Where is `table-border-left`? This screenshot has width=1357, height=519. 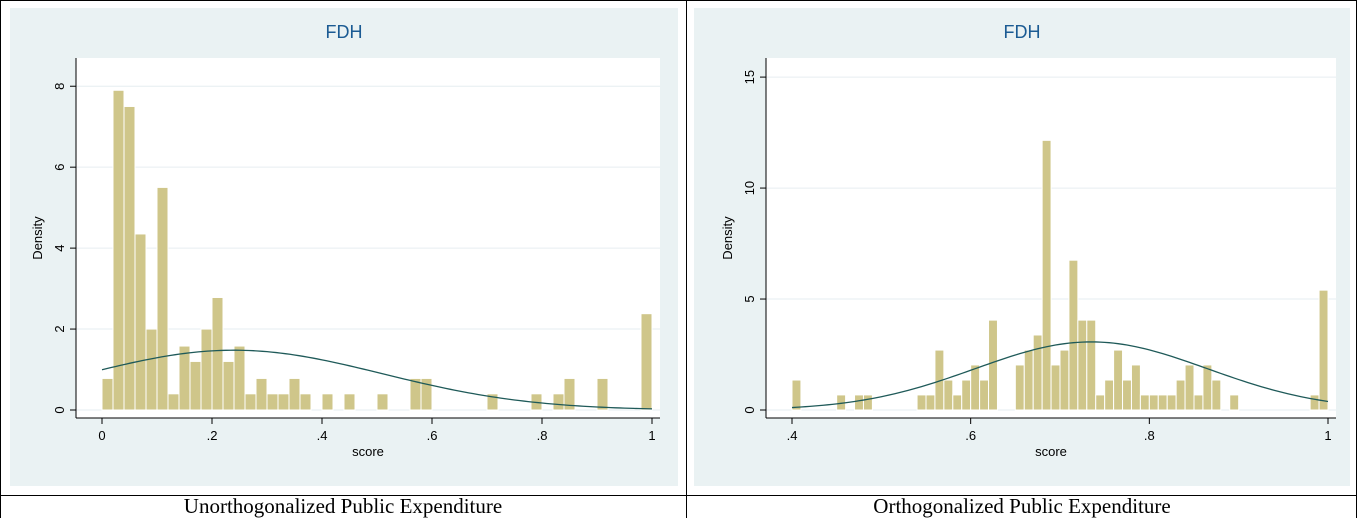 table-border-left is located at coordinates (0, 259).